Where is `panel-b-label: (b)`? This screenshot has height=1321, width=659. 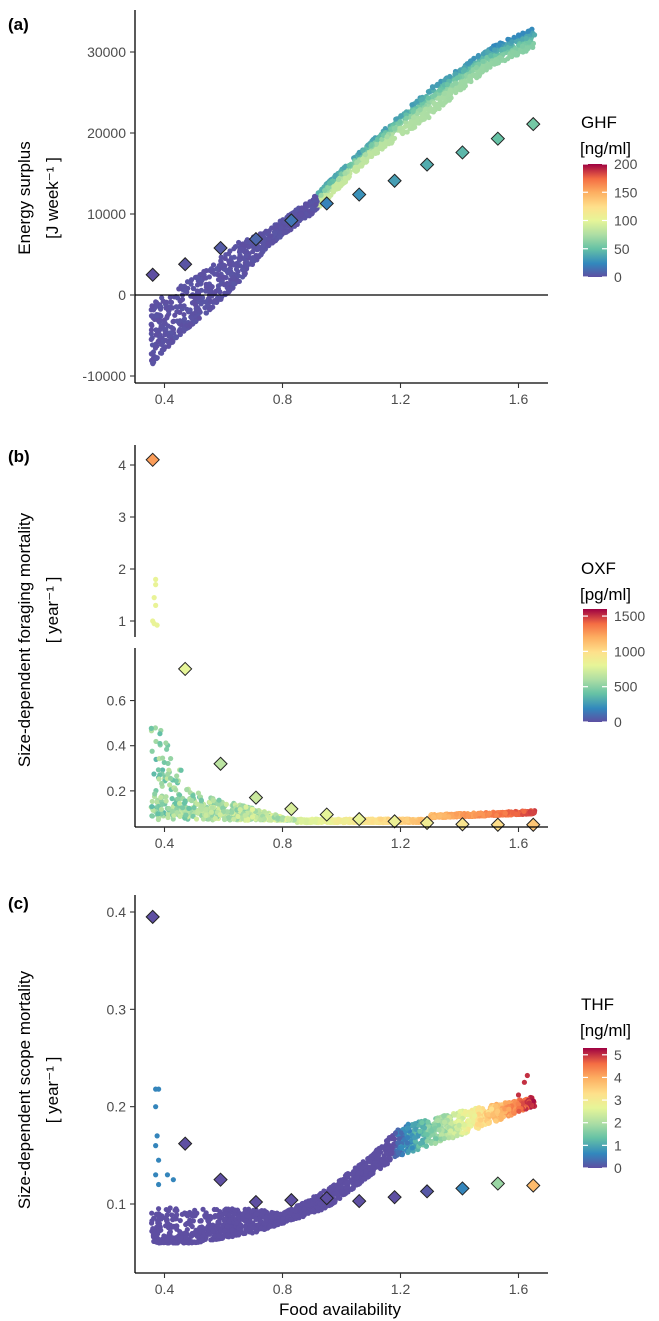
panel-b-label: (b) is located at coordinates (19, 456).